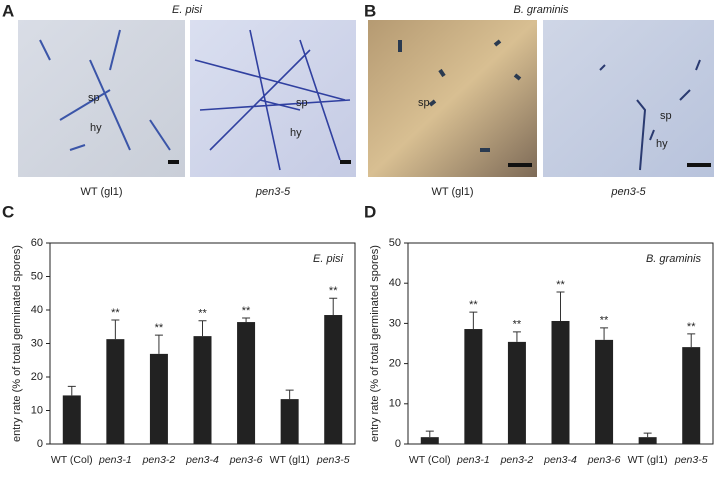  Describe the element at coordinates (187, 10) in the screenshot. I see `panel-title: E. pisi` at that location.